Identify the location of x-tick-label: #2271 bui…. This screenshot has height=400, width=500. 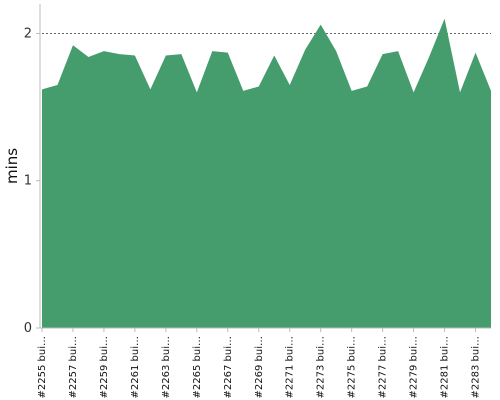
(290, 367).